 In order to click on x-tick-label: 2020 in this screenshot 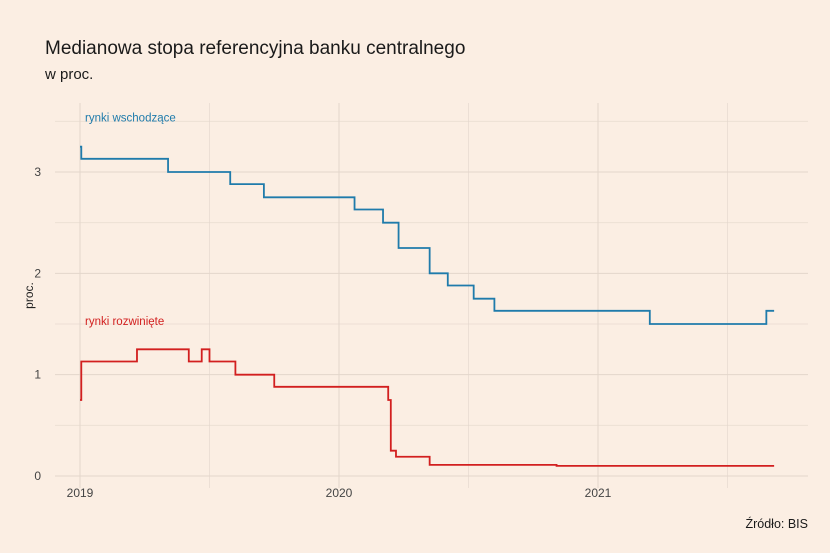, I will do `click(339, 493)`.